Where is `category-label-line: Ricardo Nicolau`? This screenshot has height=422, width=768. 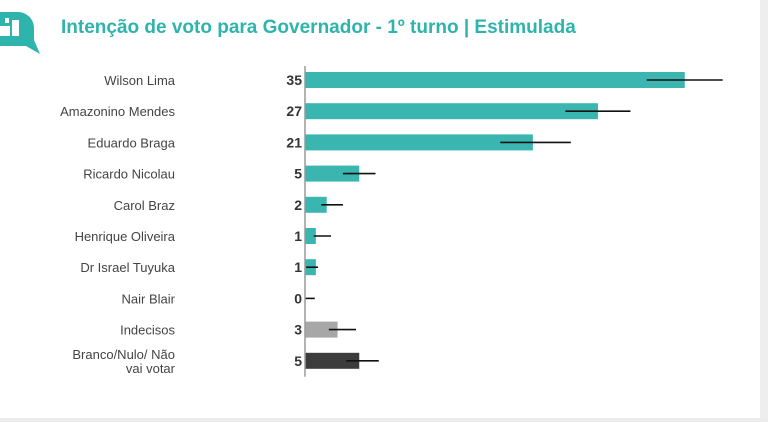
category-label-line: Ricardo Nicolau is located at coordinates (129, 174).